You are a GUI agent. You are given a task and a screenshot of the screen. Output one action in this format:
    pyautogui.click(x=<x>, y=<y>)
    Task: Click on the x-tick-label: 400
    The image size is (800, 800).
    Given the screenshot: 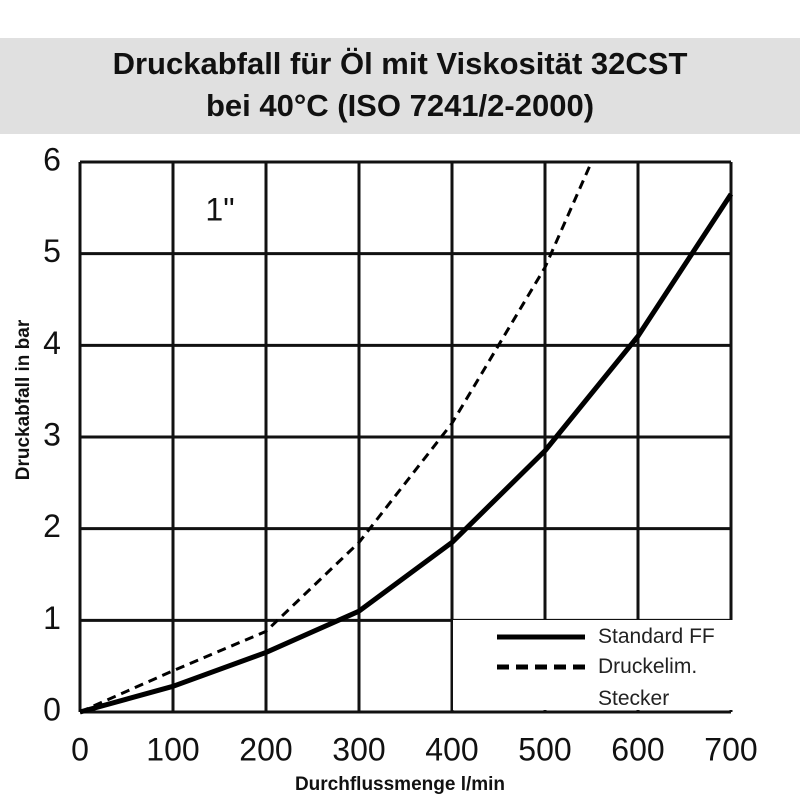 What is the action you would take?
    pyautogui.click(x=451, y=749)
    